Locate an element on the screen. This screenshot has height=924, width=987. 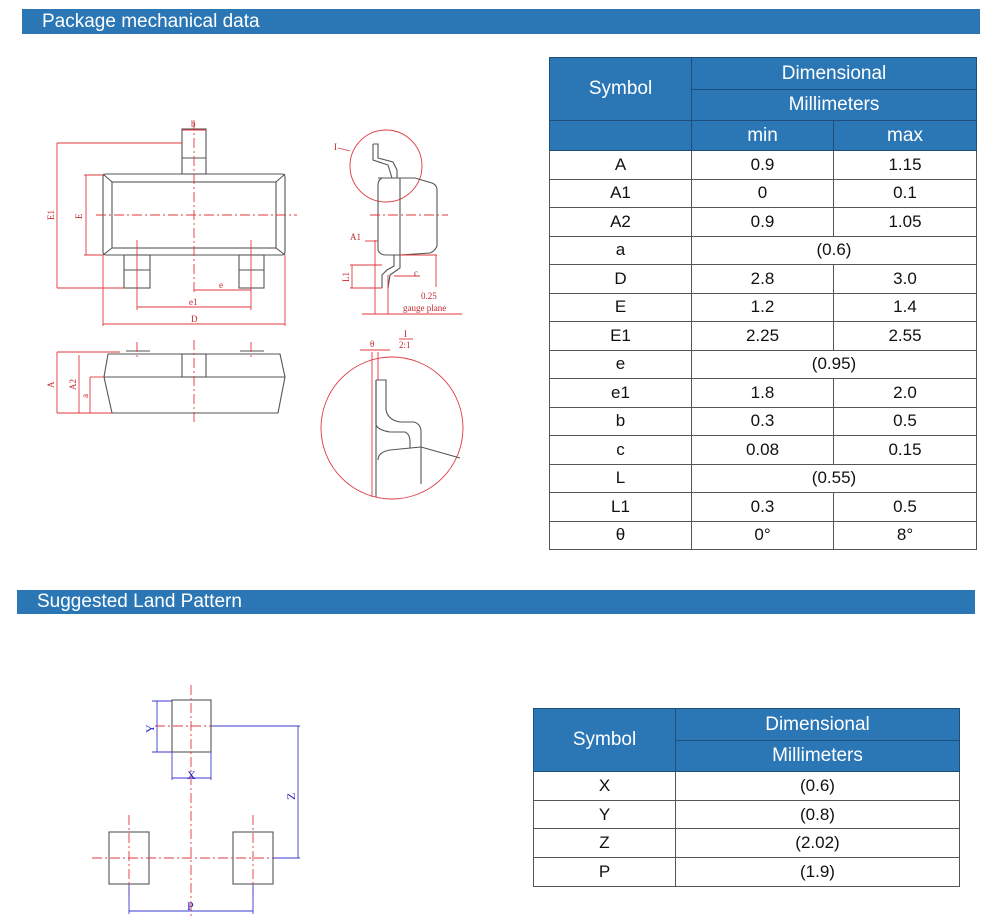
table-row: θ 0° 8° is located at coordinates (763, 535).